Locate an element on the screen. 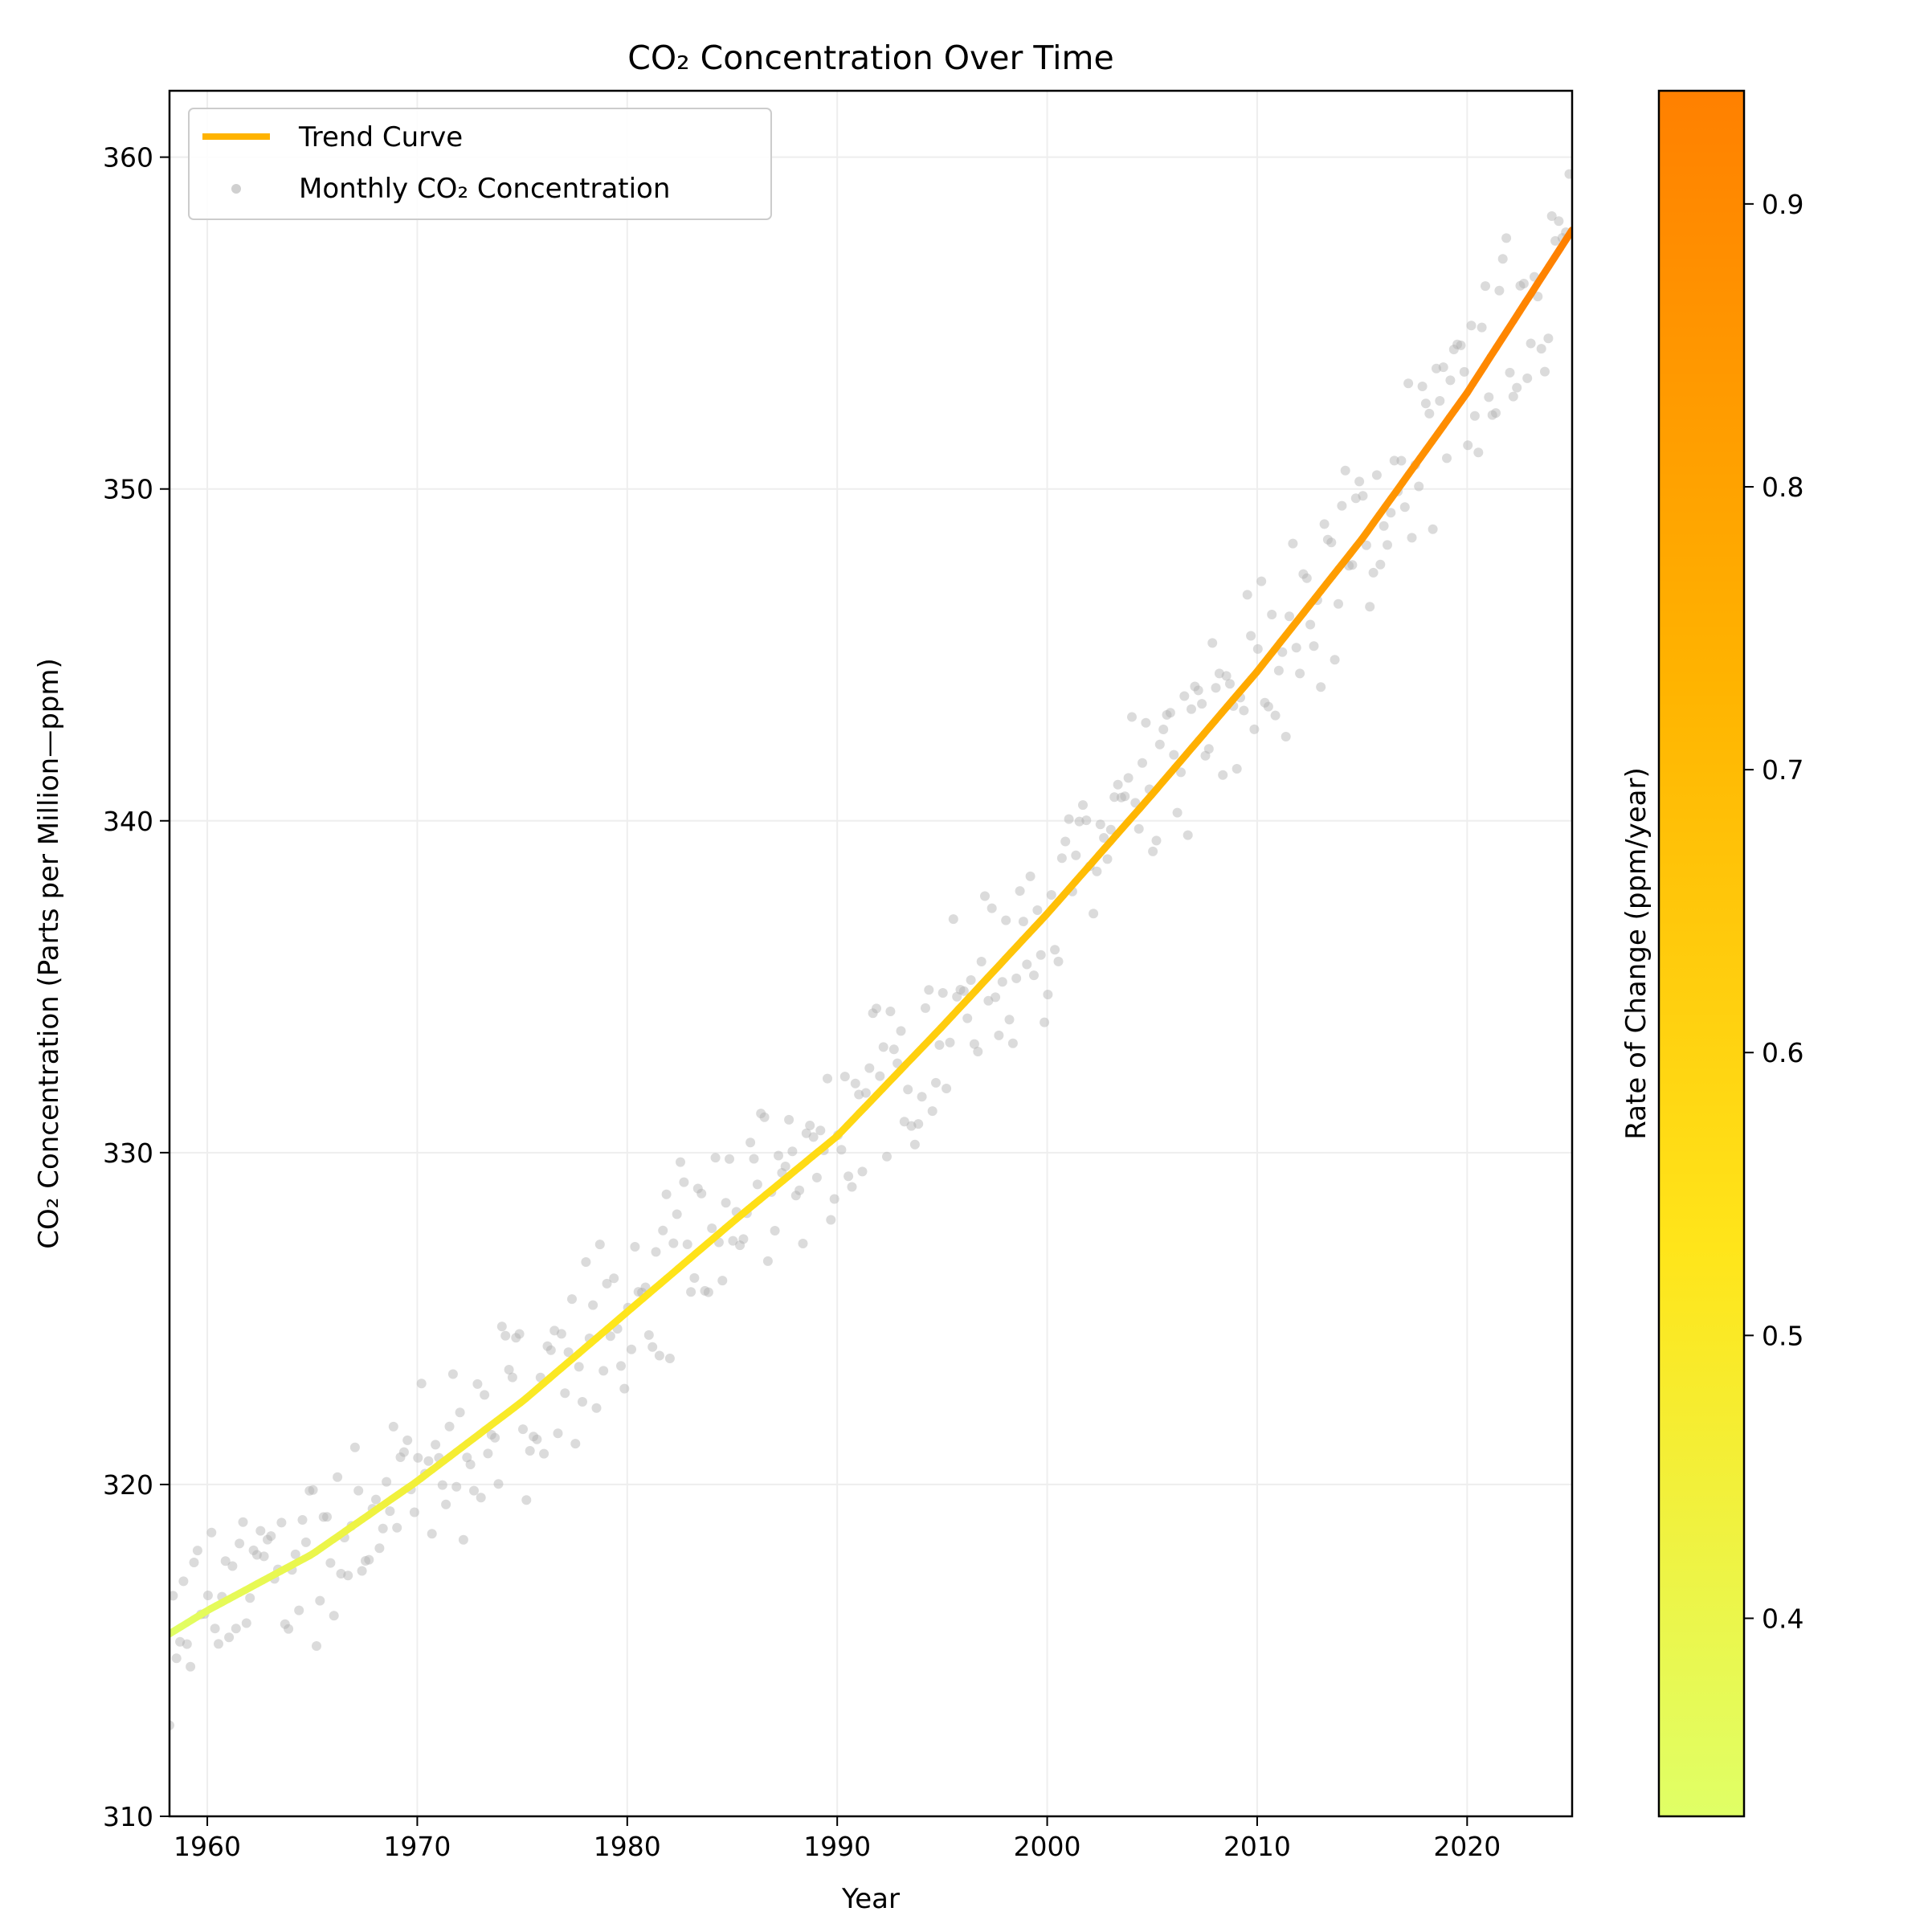  y-tick-label: 320 is located at coordinates (128, 1485).